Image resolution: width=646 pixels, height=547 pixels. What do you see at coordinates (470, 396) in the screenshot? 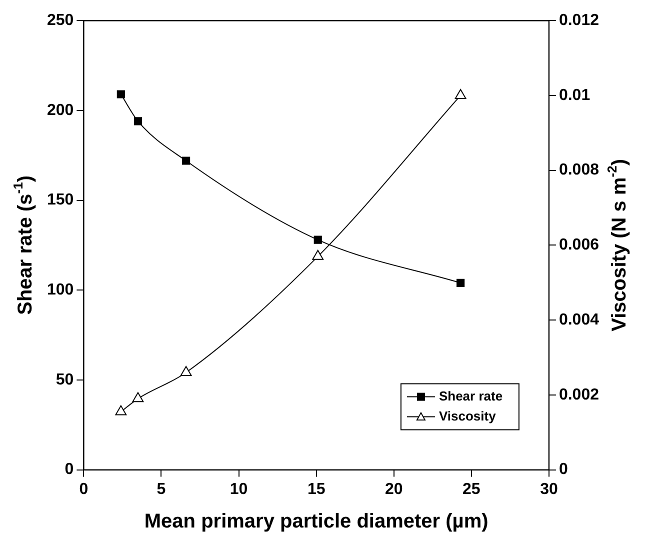
I see `legend-label: Shear rate` at bounding box center [470, 396].